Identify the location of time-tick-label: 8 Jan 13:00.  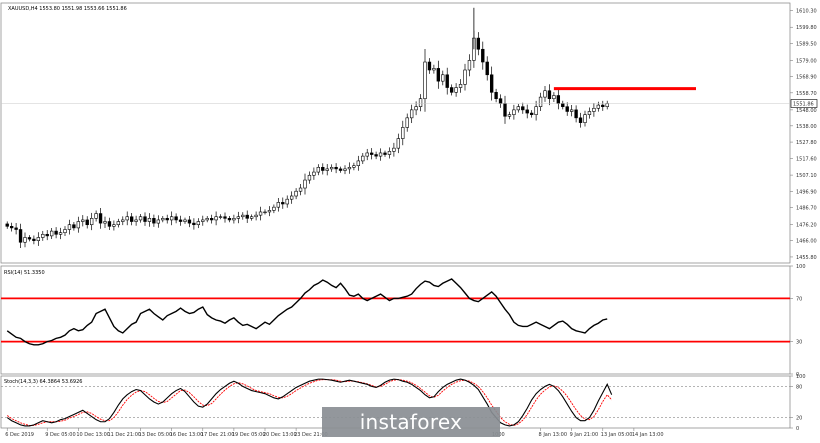
(553, 435).